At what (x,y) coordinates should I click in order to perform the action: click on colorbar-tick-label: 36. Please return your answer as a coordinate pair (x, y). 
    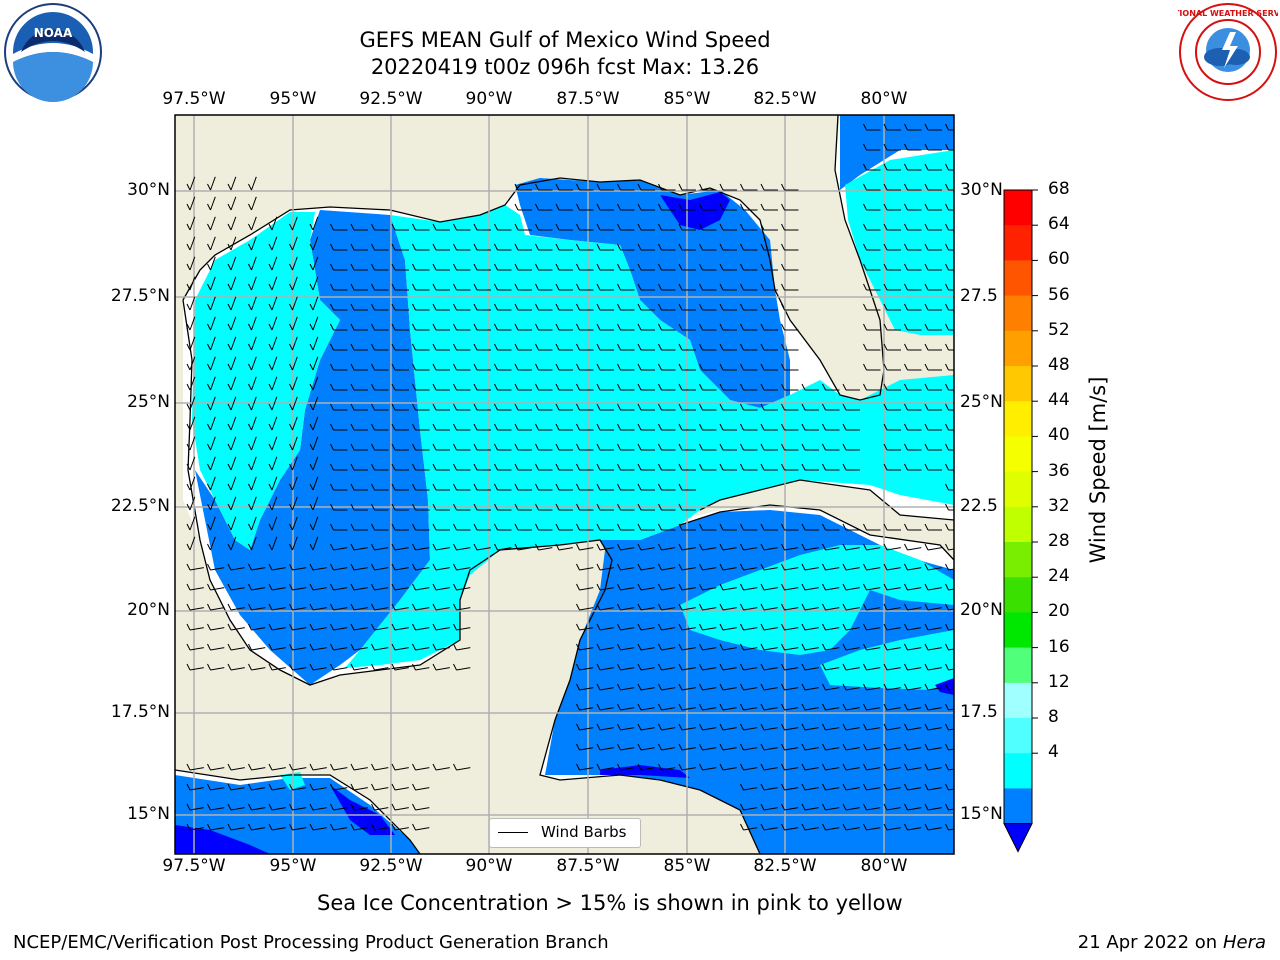
    Looking at the image, I should click on (1059, 470).